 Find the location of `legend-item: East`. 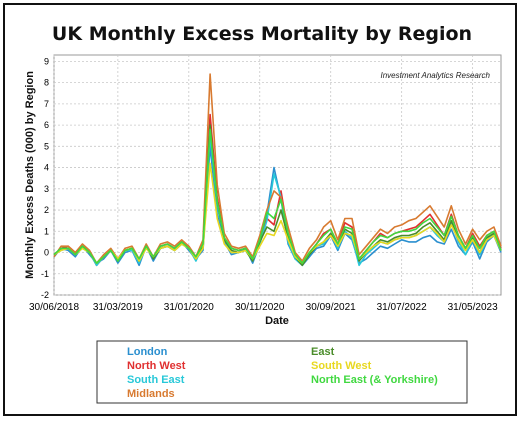

legend-item: East is located at coordinates (323, 352).